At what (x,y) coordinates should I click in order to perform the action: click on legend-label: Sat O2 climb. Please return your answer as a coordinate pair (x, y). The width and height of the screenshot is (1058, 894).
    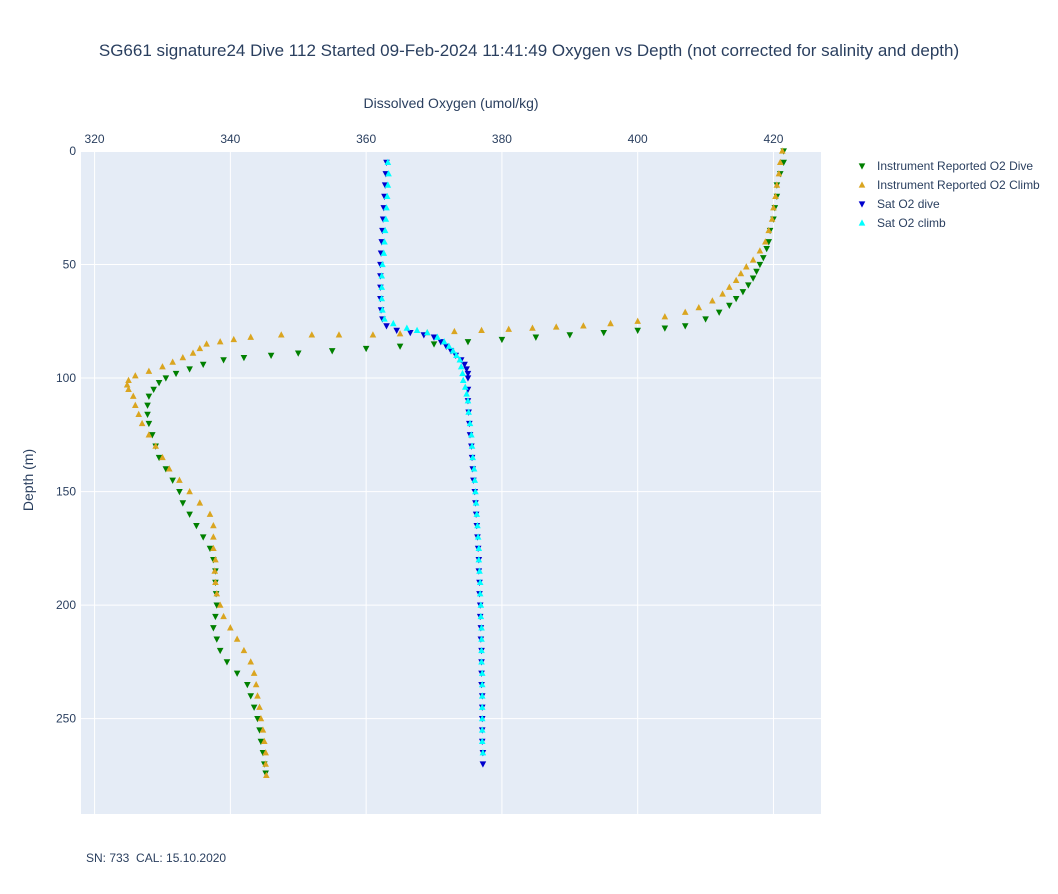
    Looking at the image, I should click on (911, 222).